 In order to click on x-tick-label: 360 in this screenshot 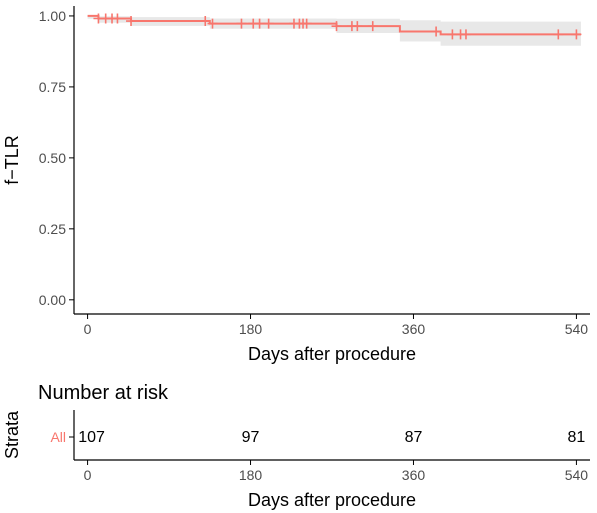, I will do `click(414, 329)`.